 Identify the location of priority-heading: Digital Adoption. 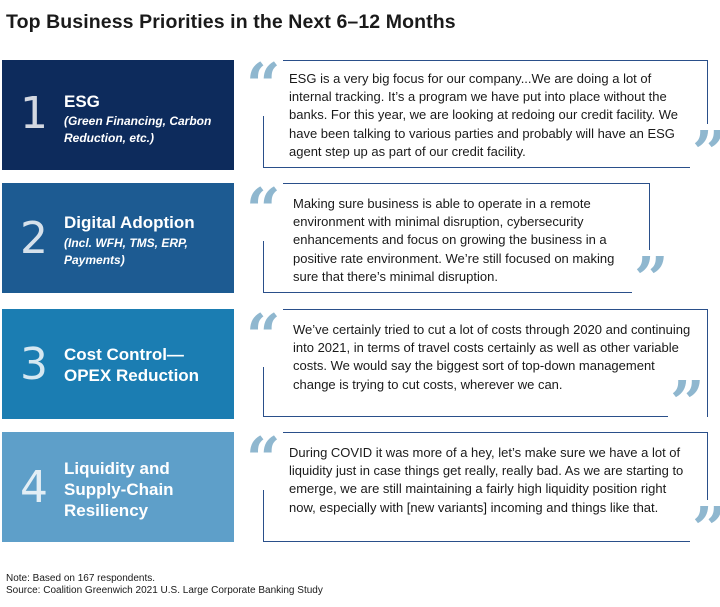
(129, 222).